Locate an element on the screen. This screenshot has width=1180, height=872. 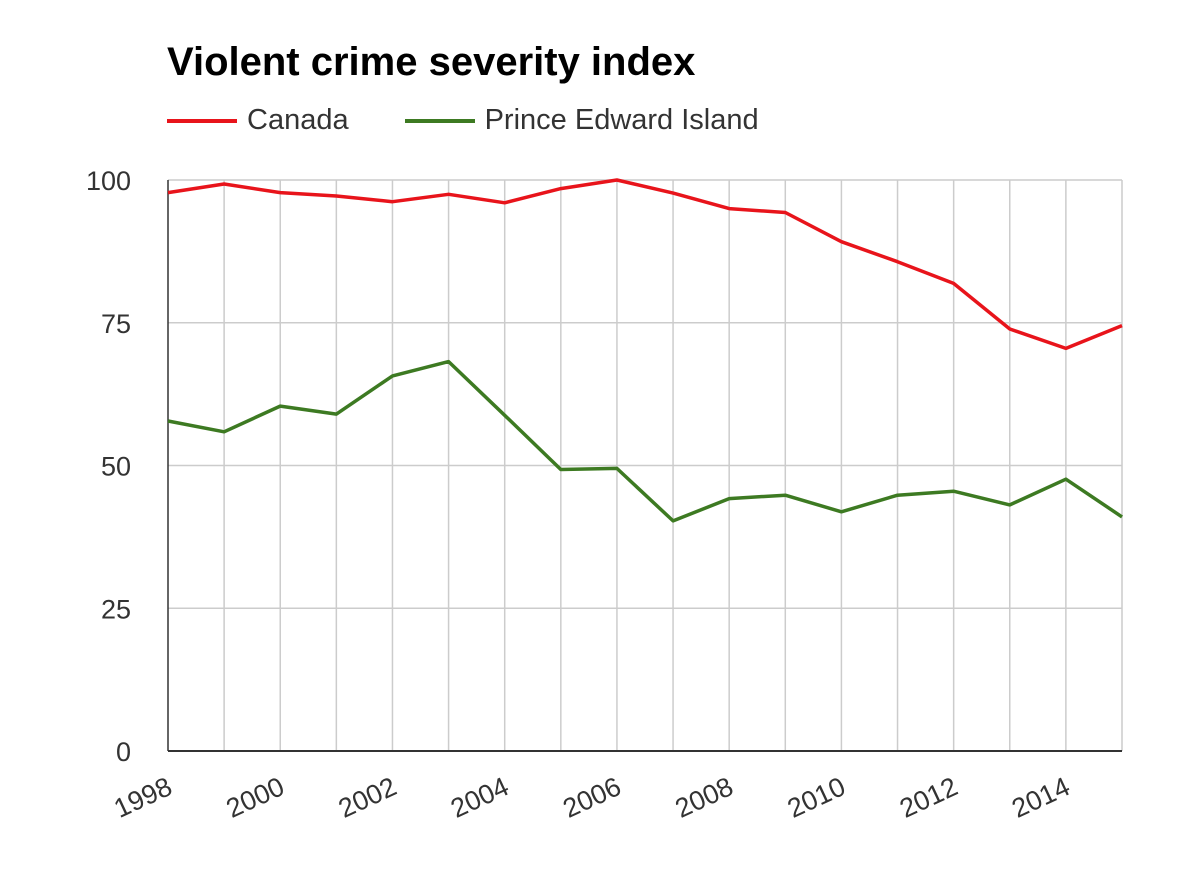
y-tick-label: 50 is located at coordinates (116, 467).